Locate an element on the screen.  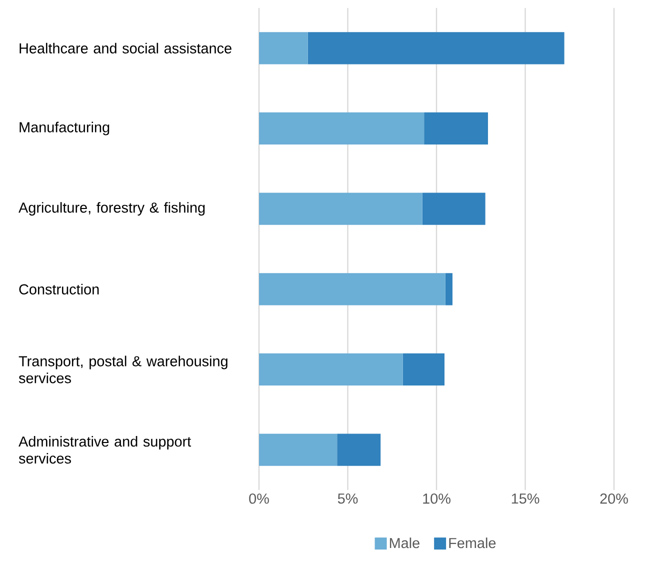
x-tick-label: 15% is located at coordinates (526, 499).